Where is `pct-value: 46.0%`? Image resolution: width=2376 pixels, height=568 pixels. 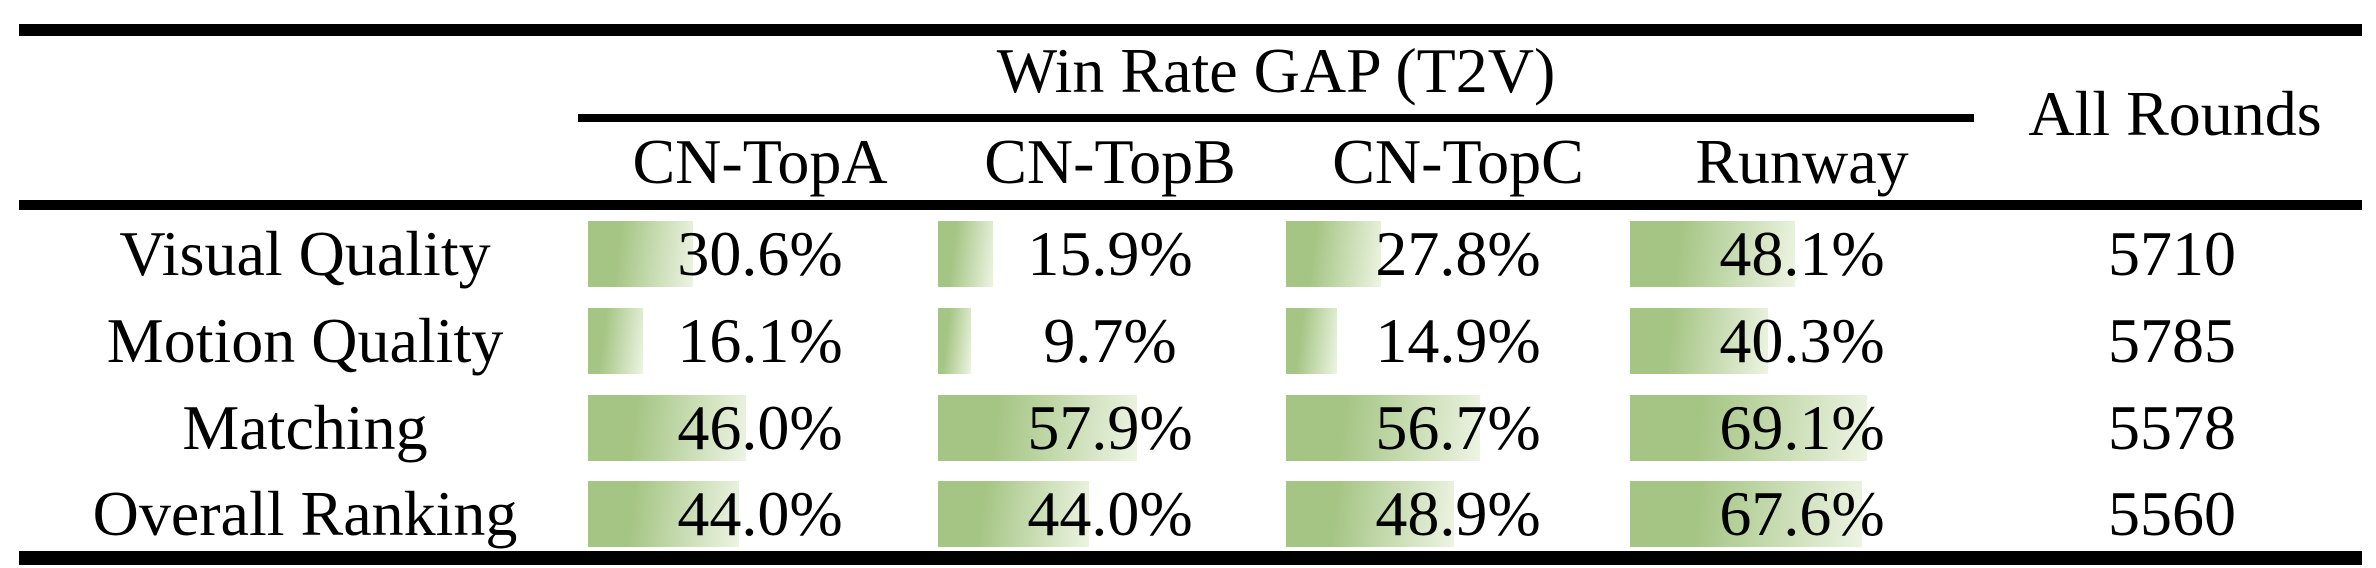 pct-value: 46.0% is located at coordinates (760, 427).